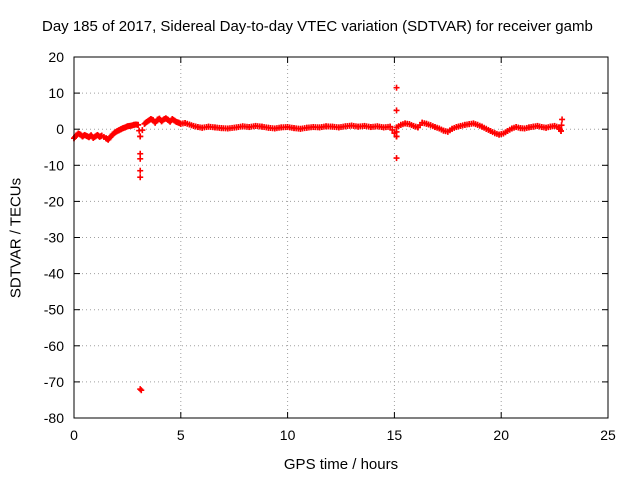  What do you see at coordinates (54, 382) in the screenshot?
I see `y-tick-label: -70` at bounding box center [54, 382].